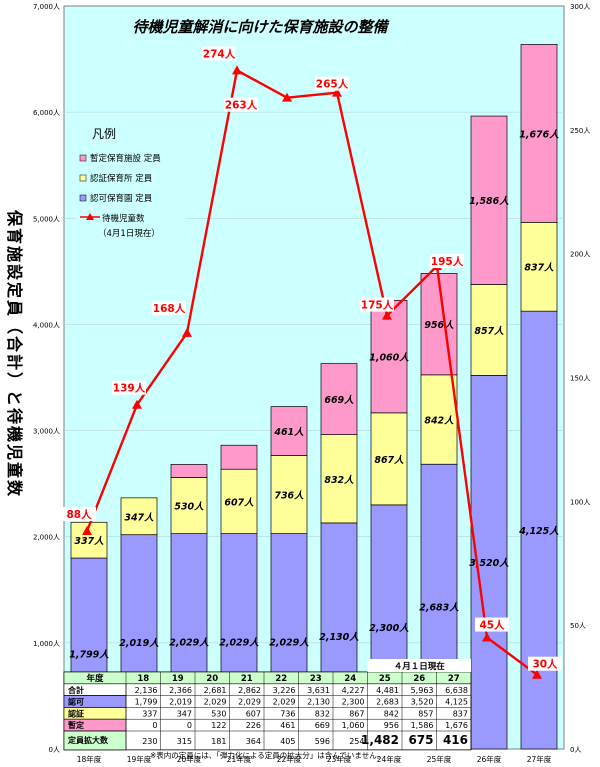  Describe the element at coordinates (387, 690) in the screenshot. I see `table-cell: 4,481` at that location.